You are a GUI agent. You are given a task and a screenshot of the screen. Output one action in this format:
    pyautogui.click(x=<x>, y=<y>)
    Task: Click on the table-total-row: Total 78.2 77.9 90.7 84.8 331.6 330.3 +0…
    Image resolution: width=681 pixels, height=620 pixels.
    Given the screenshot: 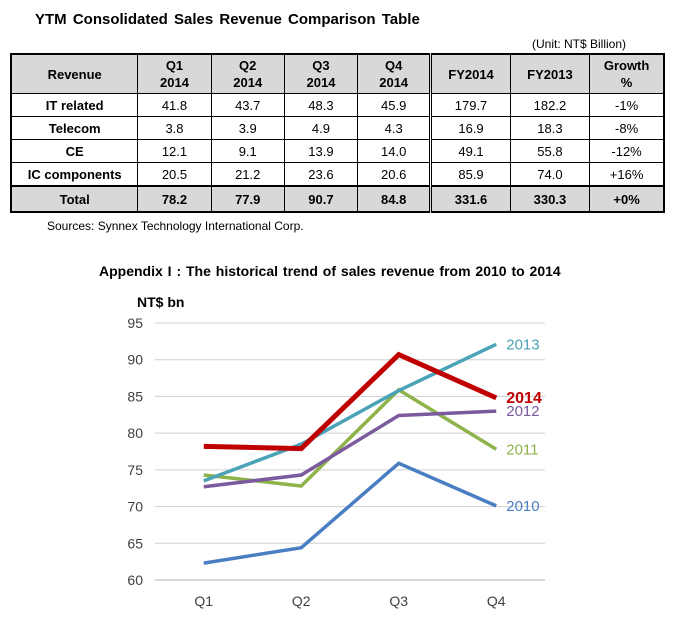 What is the action you would take?
    pyautogui.click(x=337, y=199)
    